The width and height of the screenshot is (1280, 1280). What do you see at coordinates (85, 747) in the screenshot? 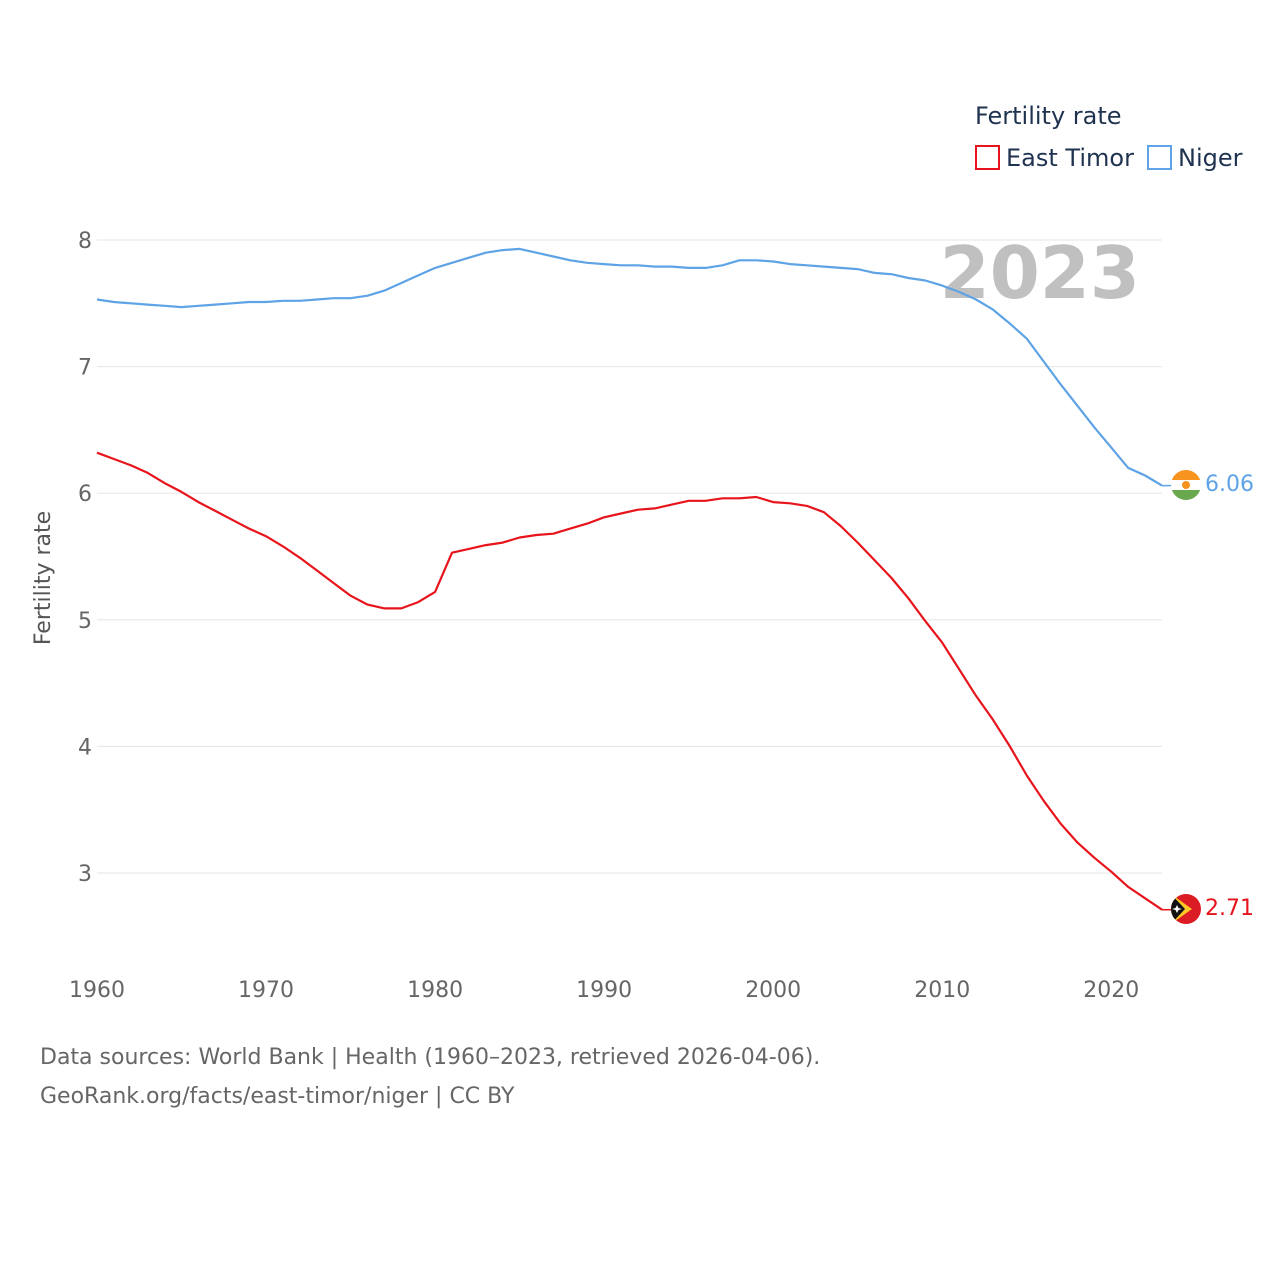
I see `y-tick-label-4: 4` at bounding box center [85, 747].